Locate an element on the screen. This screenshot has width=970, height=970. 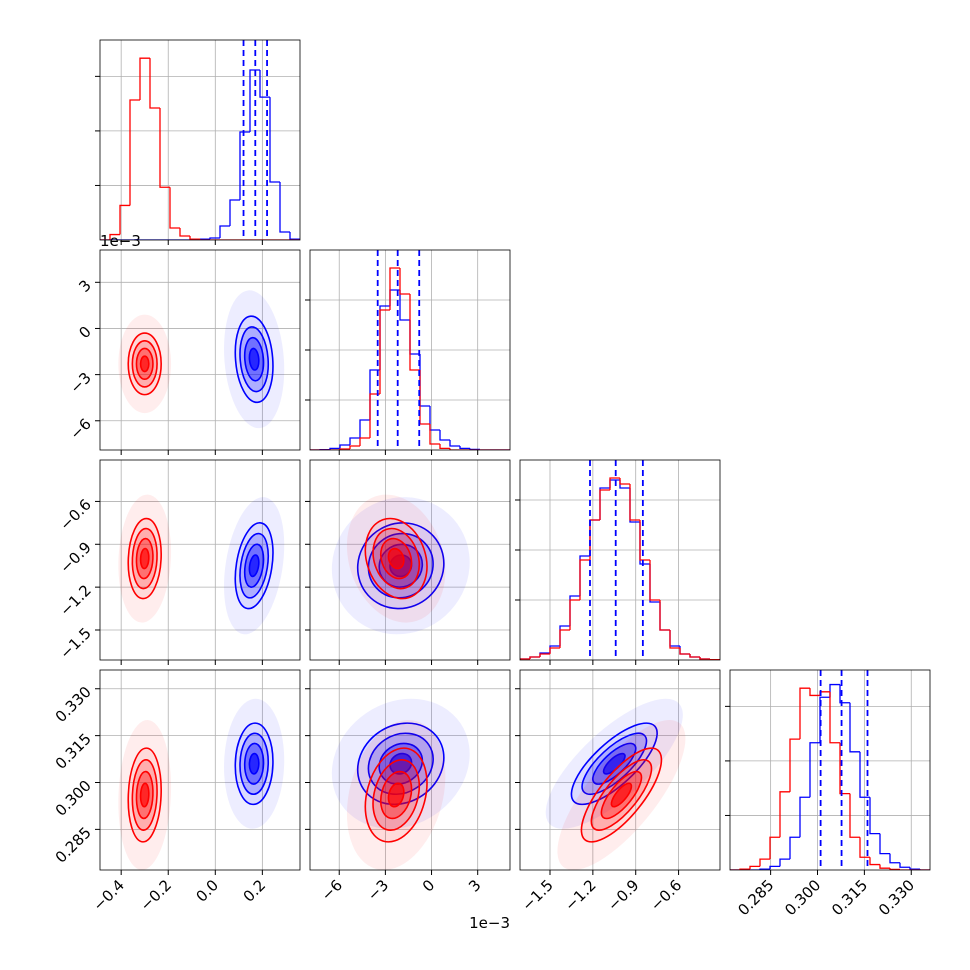
y-tick-label: −0.6 is located at coordinates (75, 515).